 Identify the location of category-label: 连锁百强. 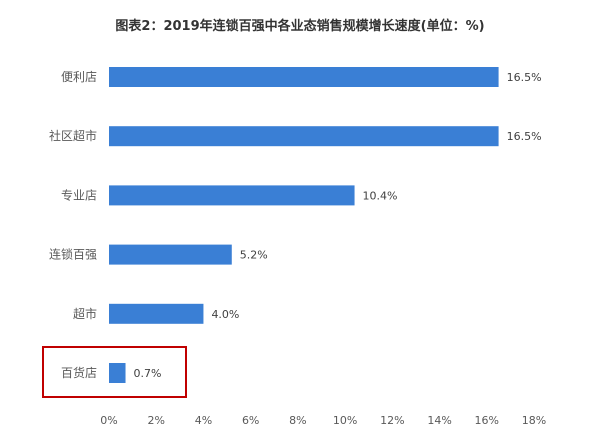
(73, 254).